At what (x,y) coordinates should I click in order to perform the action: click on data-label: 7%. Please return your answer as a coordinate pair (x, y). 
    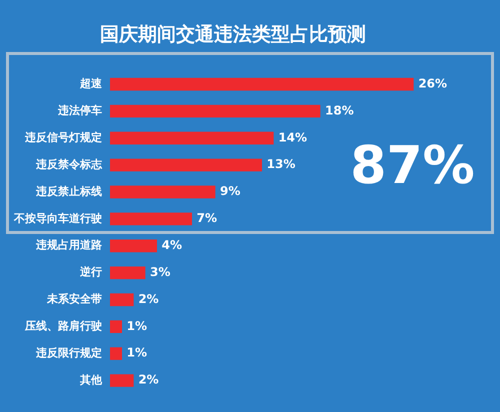
    Looking at the image, I should click on (207, 218).